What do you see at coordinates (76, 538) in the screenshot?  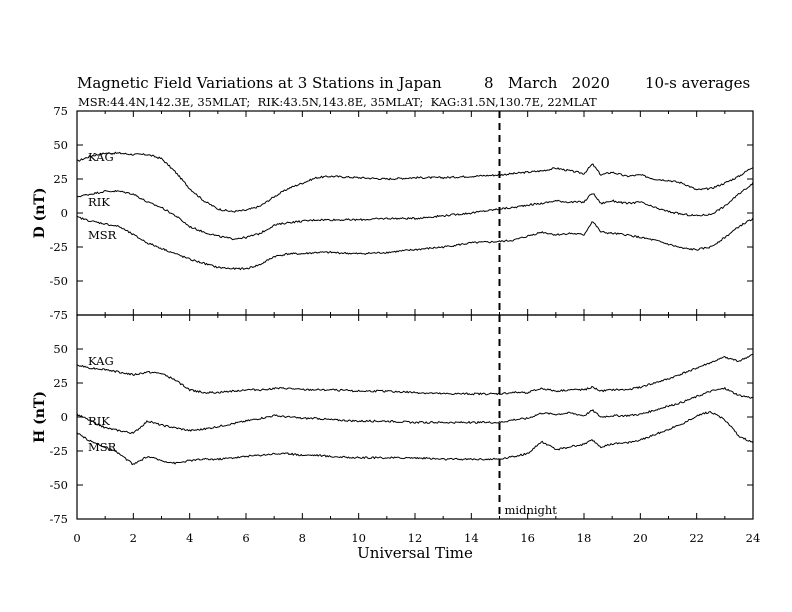 I see `x-tick-label: 0` at bounding box center [76, 538].